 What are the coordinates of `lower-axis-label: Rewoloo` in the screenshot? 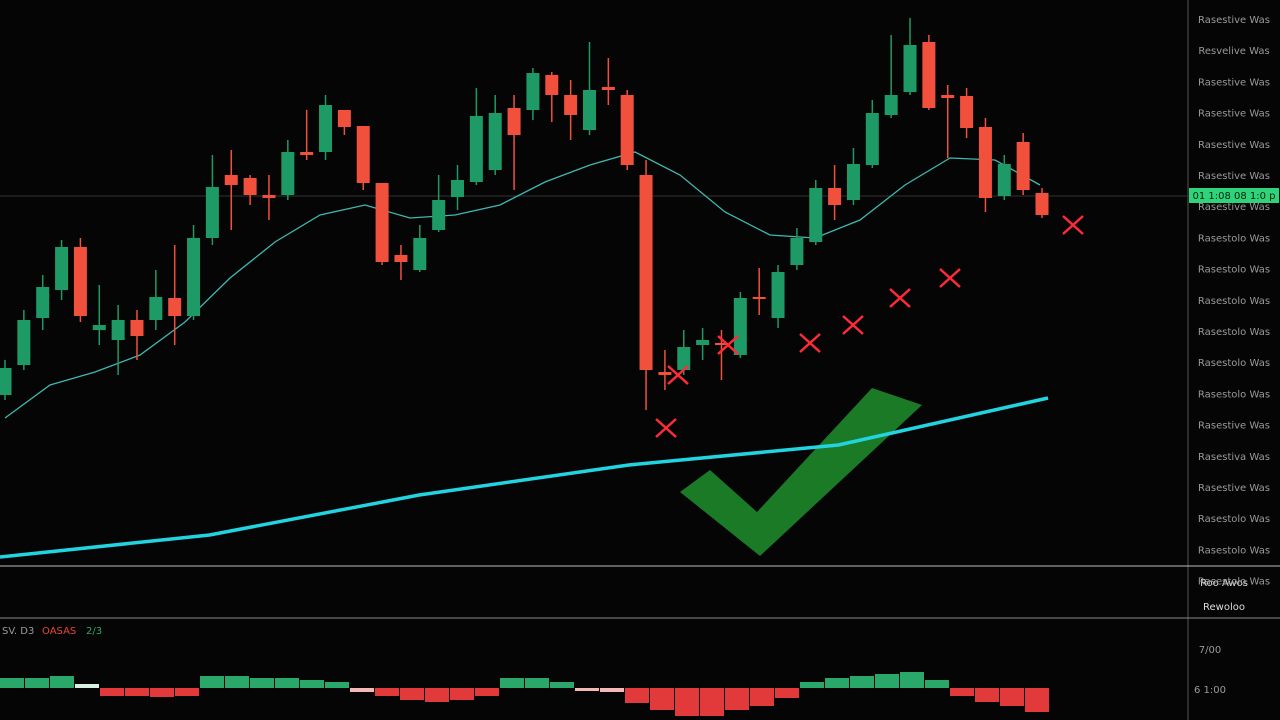 It's located at (1224, 607).